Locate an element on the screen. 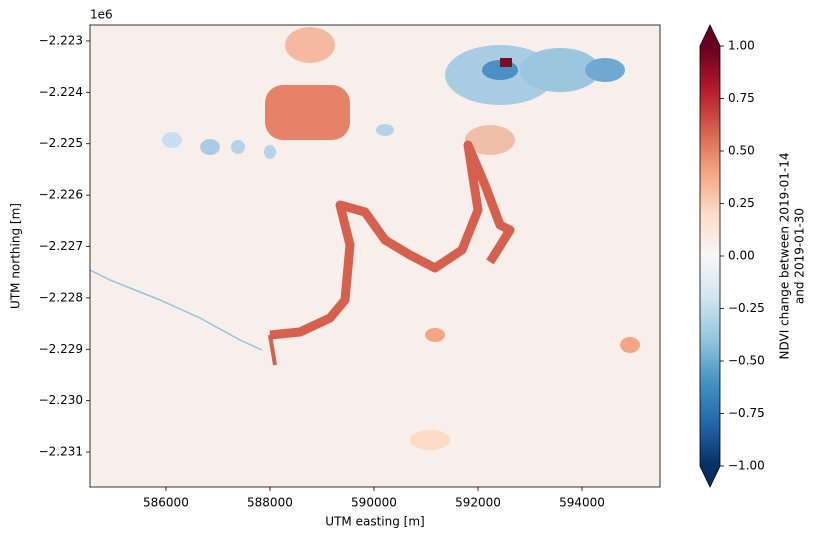  y-axis-label: UTM northing [m] is located at coordinates (16, 256).